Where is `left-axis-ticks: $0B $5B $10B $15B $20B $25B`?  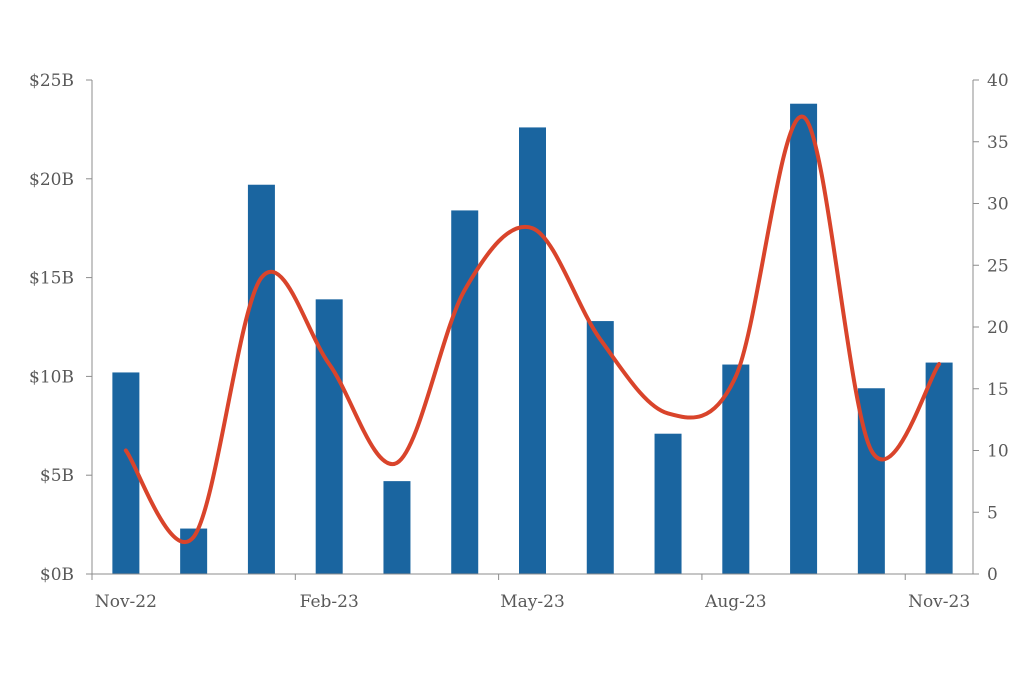
left-axis-ticks: $0B $5B $10B $15B $20B $25B is located at coordinates (60, 328).